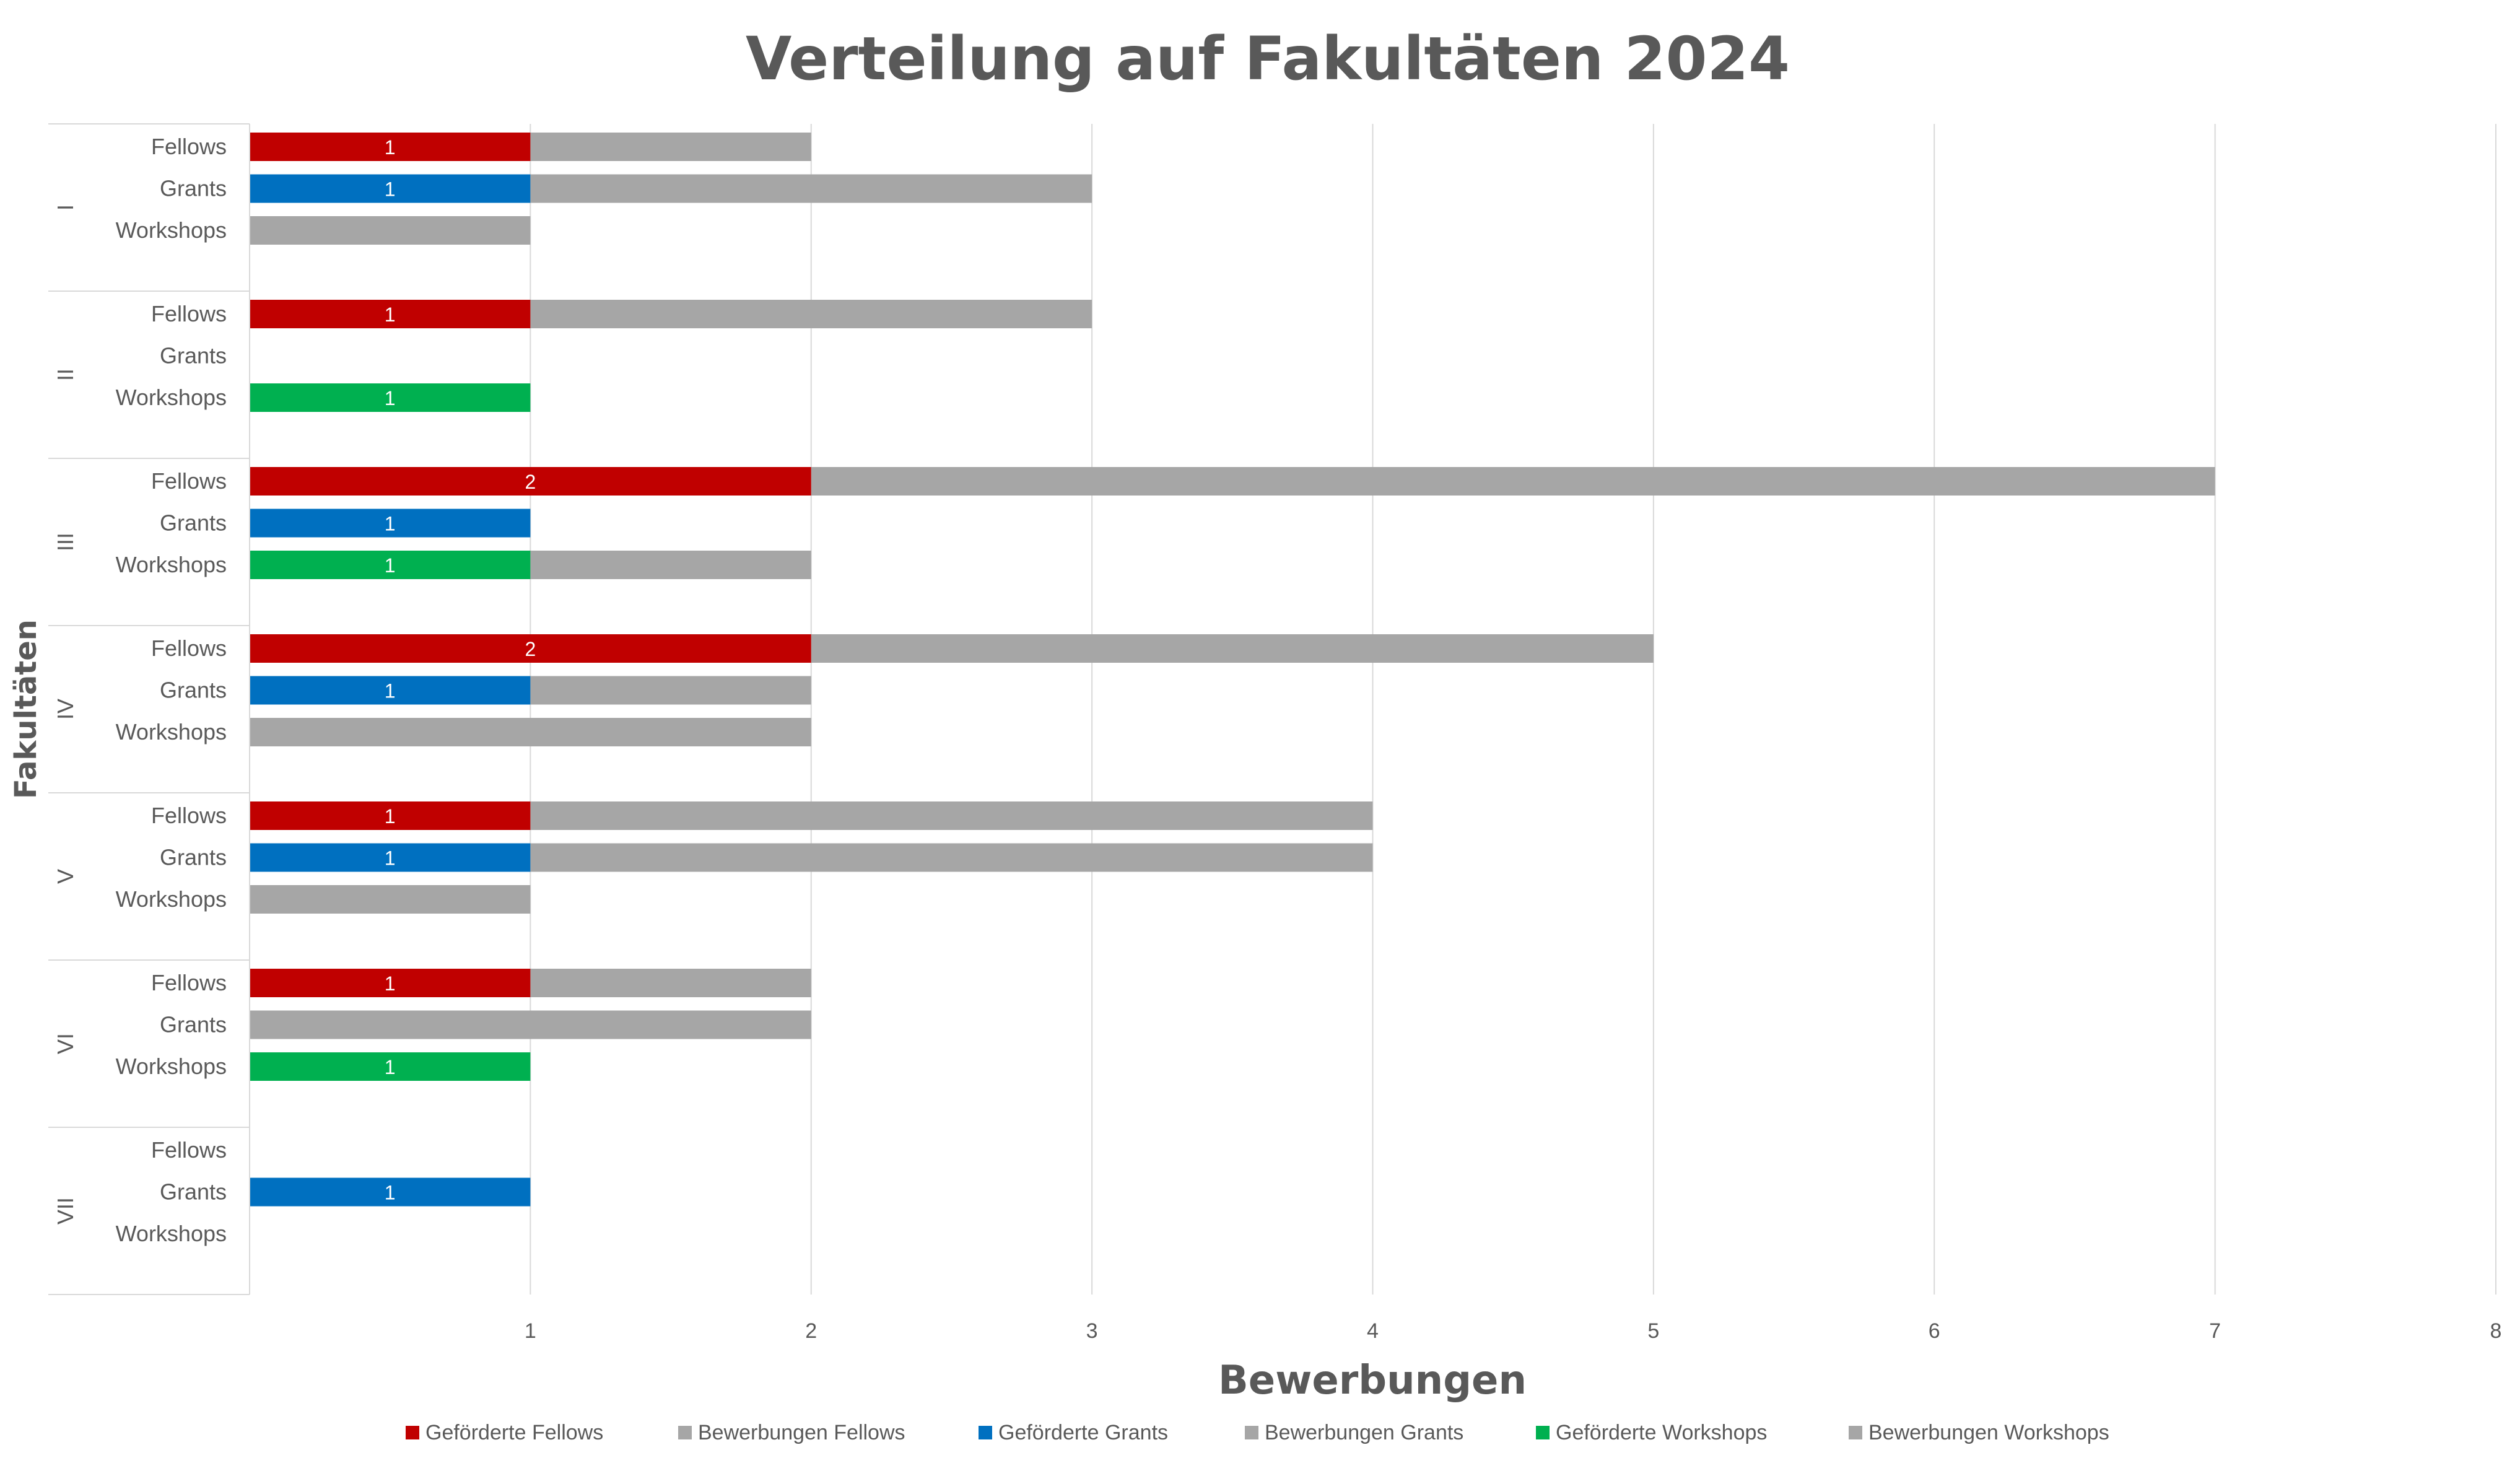 This screenshot has height=1476, width=2520. Describe the element at coordinates (65, 542) in the screenshot. I see `faculty-label-III: III` at that location.